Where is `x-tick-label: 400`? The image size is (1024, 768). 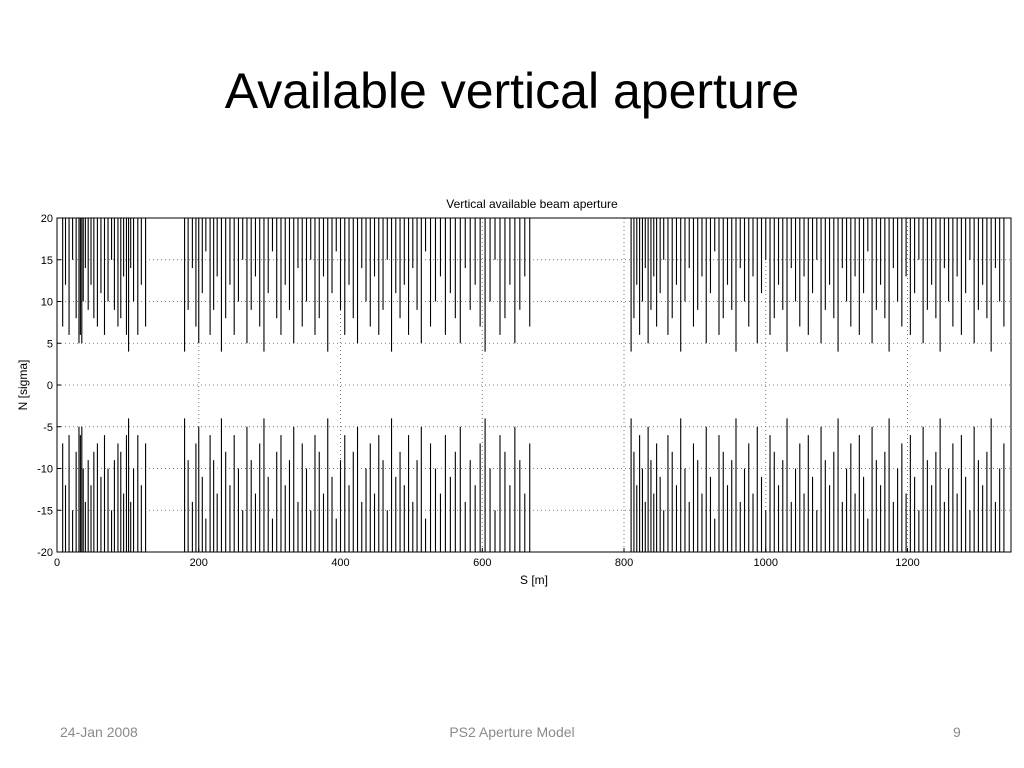
x-tick-label: 400 is located at coordinates (340, 563).